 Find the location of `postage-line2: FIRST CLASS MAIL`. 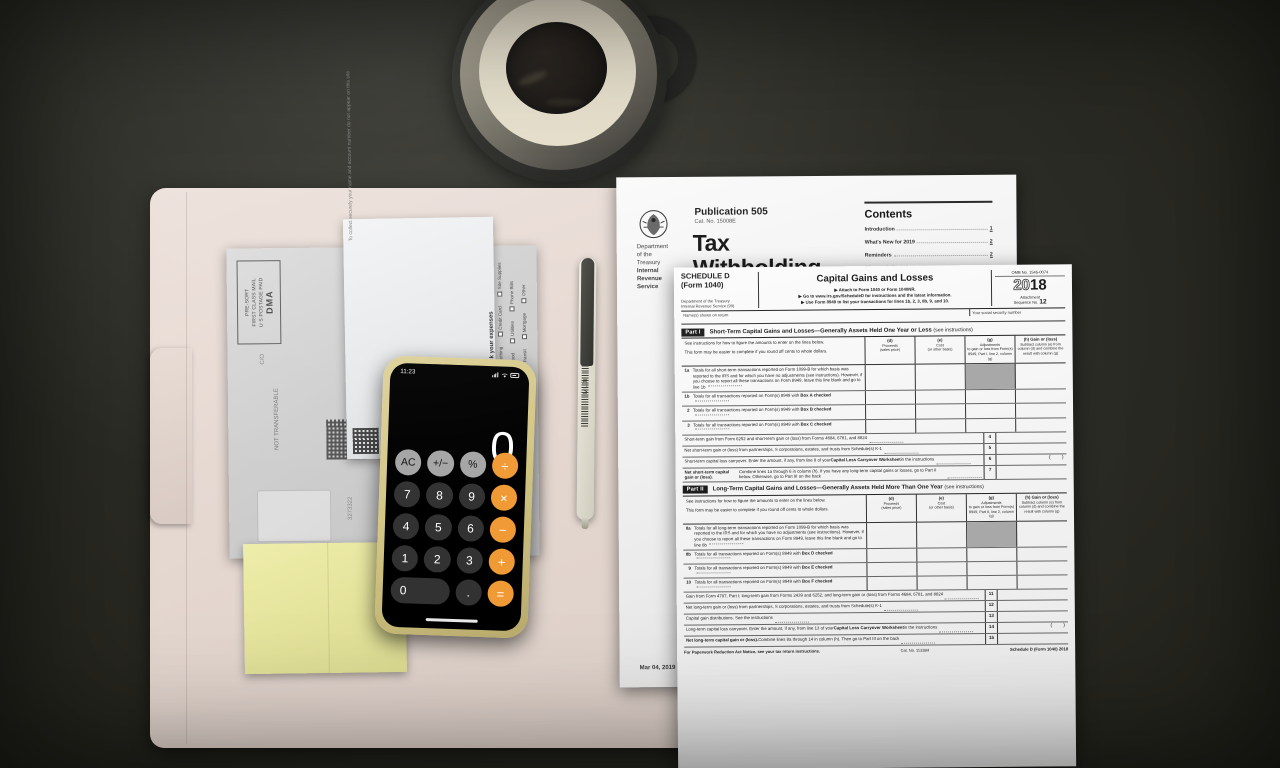

postage-line2: FIRST CLASS MAIL is located at coordinates (254, 302).